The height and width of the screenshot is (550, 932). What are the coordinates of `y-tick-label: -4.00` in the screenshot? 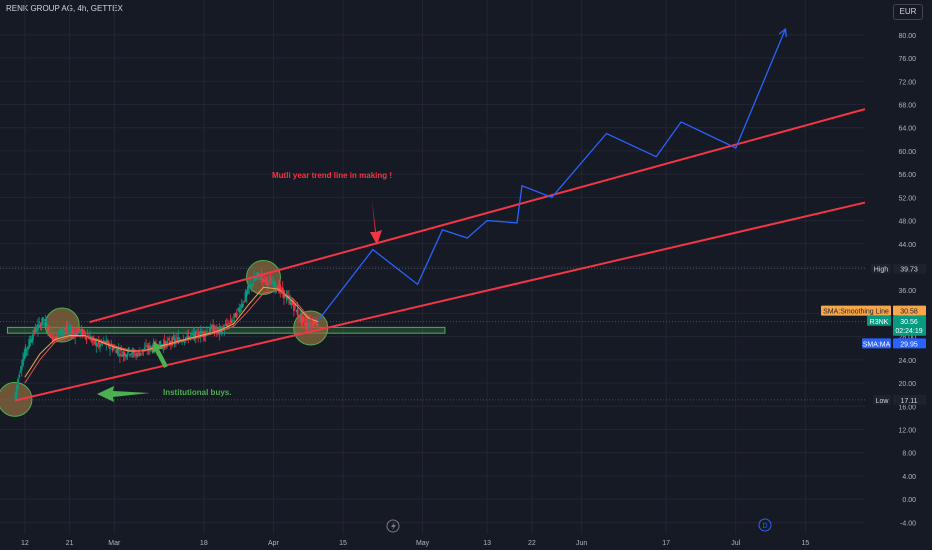 It's located at (908, 523).